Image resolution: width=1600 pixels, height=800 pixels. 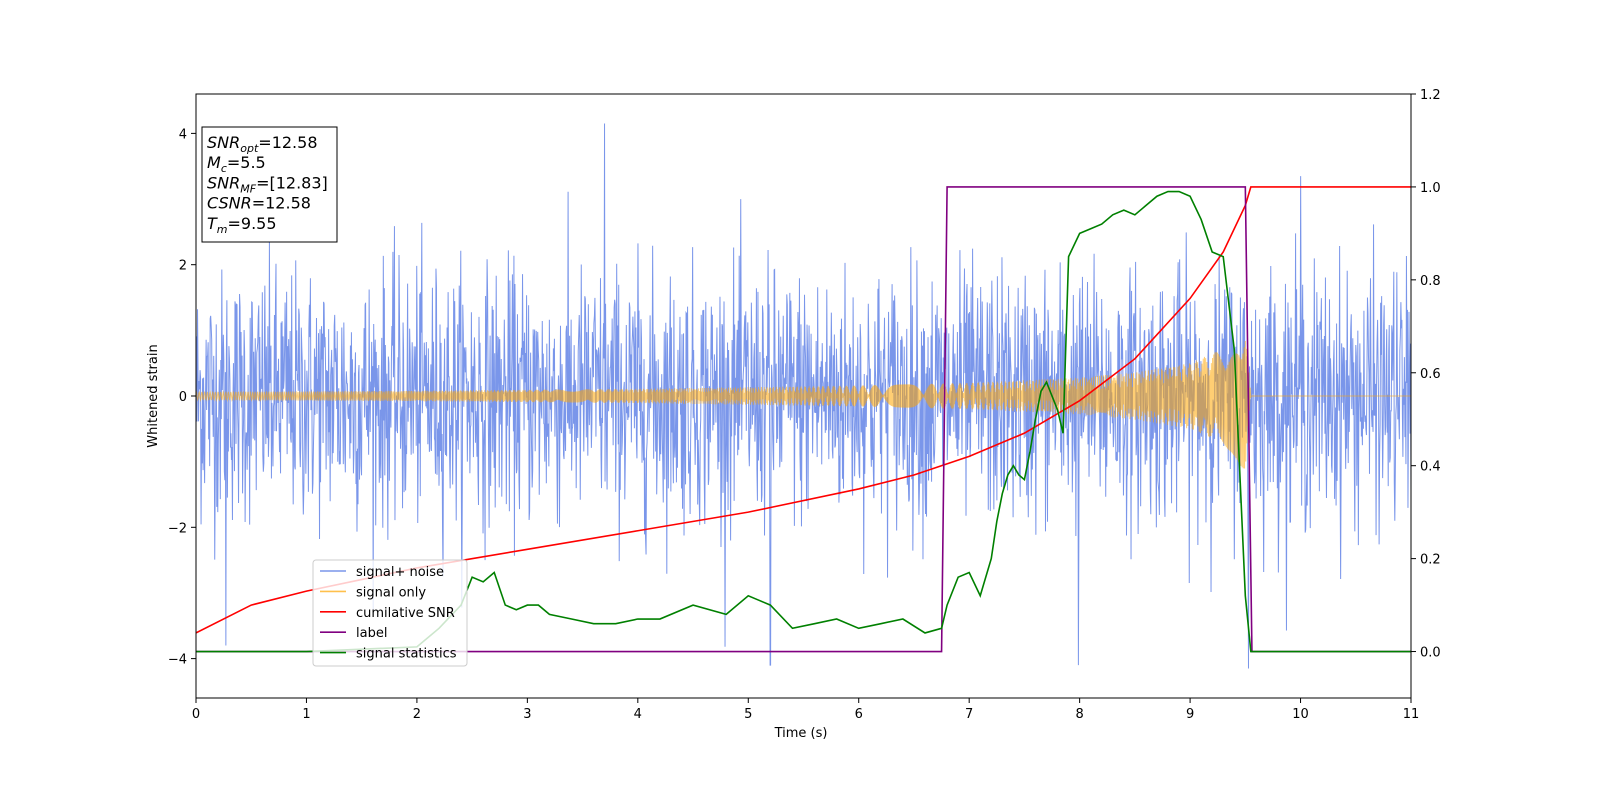 I want to click on y-right-tick-label: 1.2, so click(x=1430, y=95).